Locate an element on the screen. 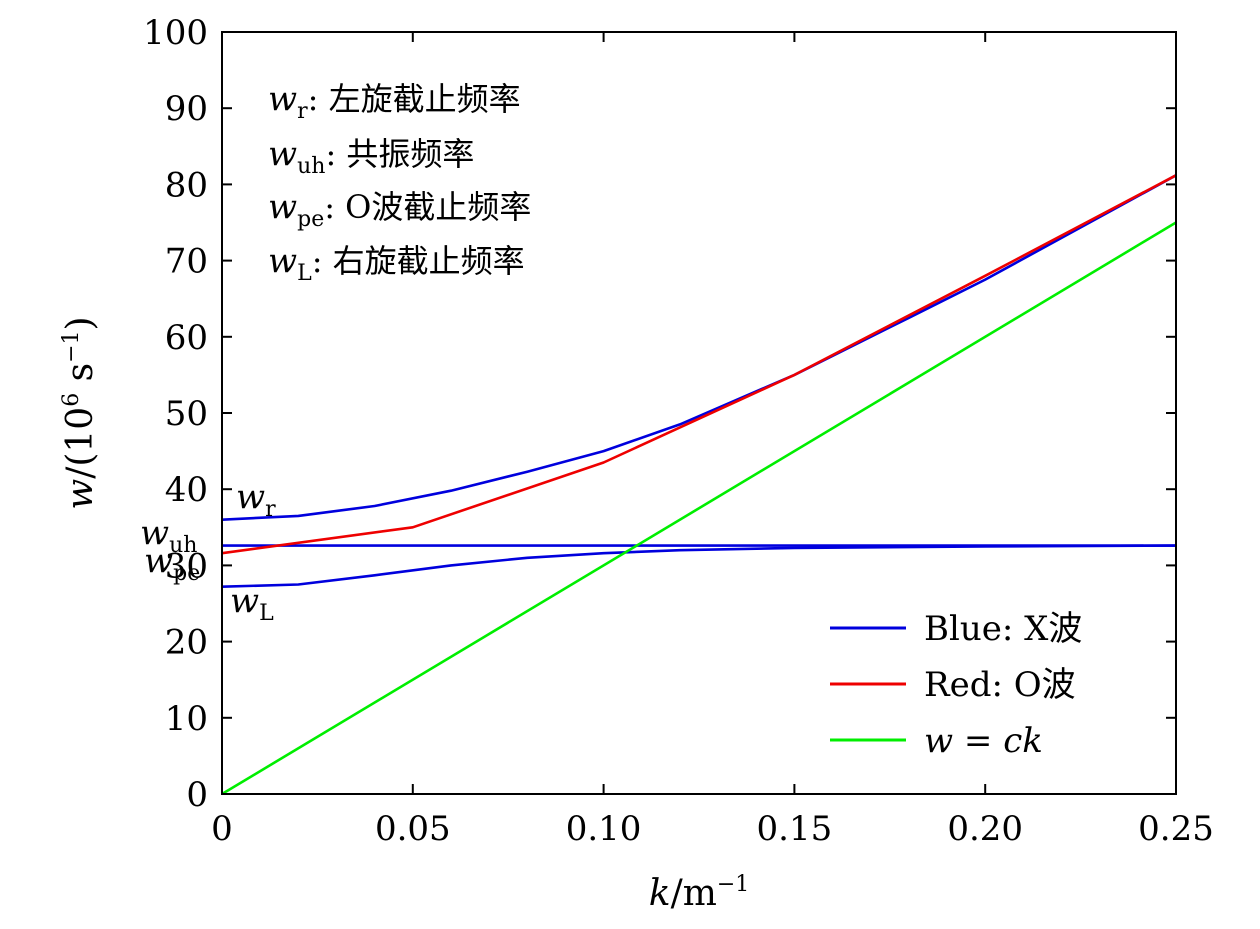 The height and width of the screenshot is (929, 1260). y-axis-label: w/(106 s−1) is located at coordinates (80, 412).